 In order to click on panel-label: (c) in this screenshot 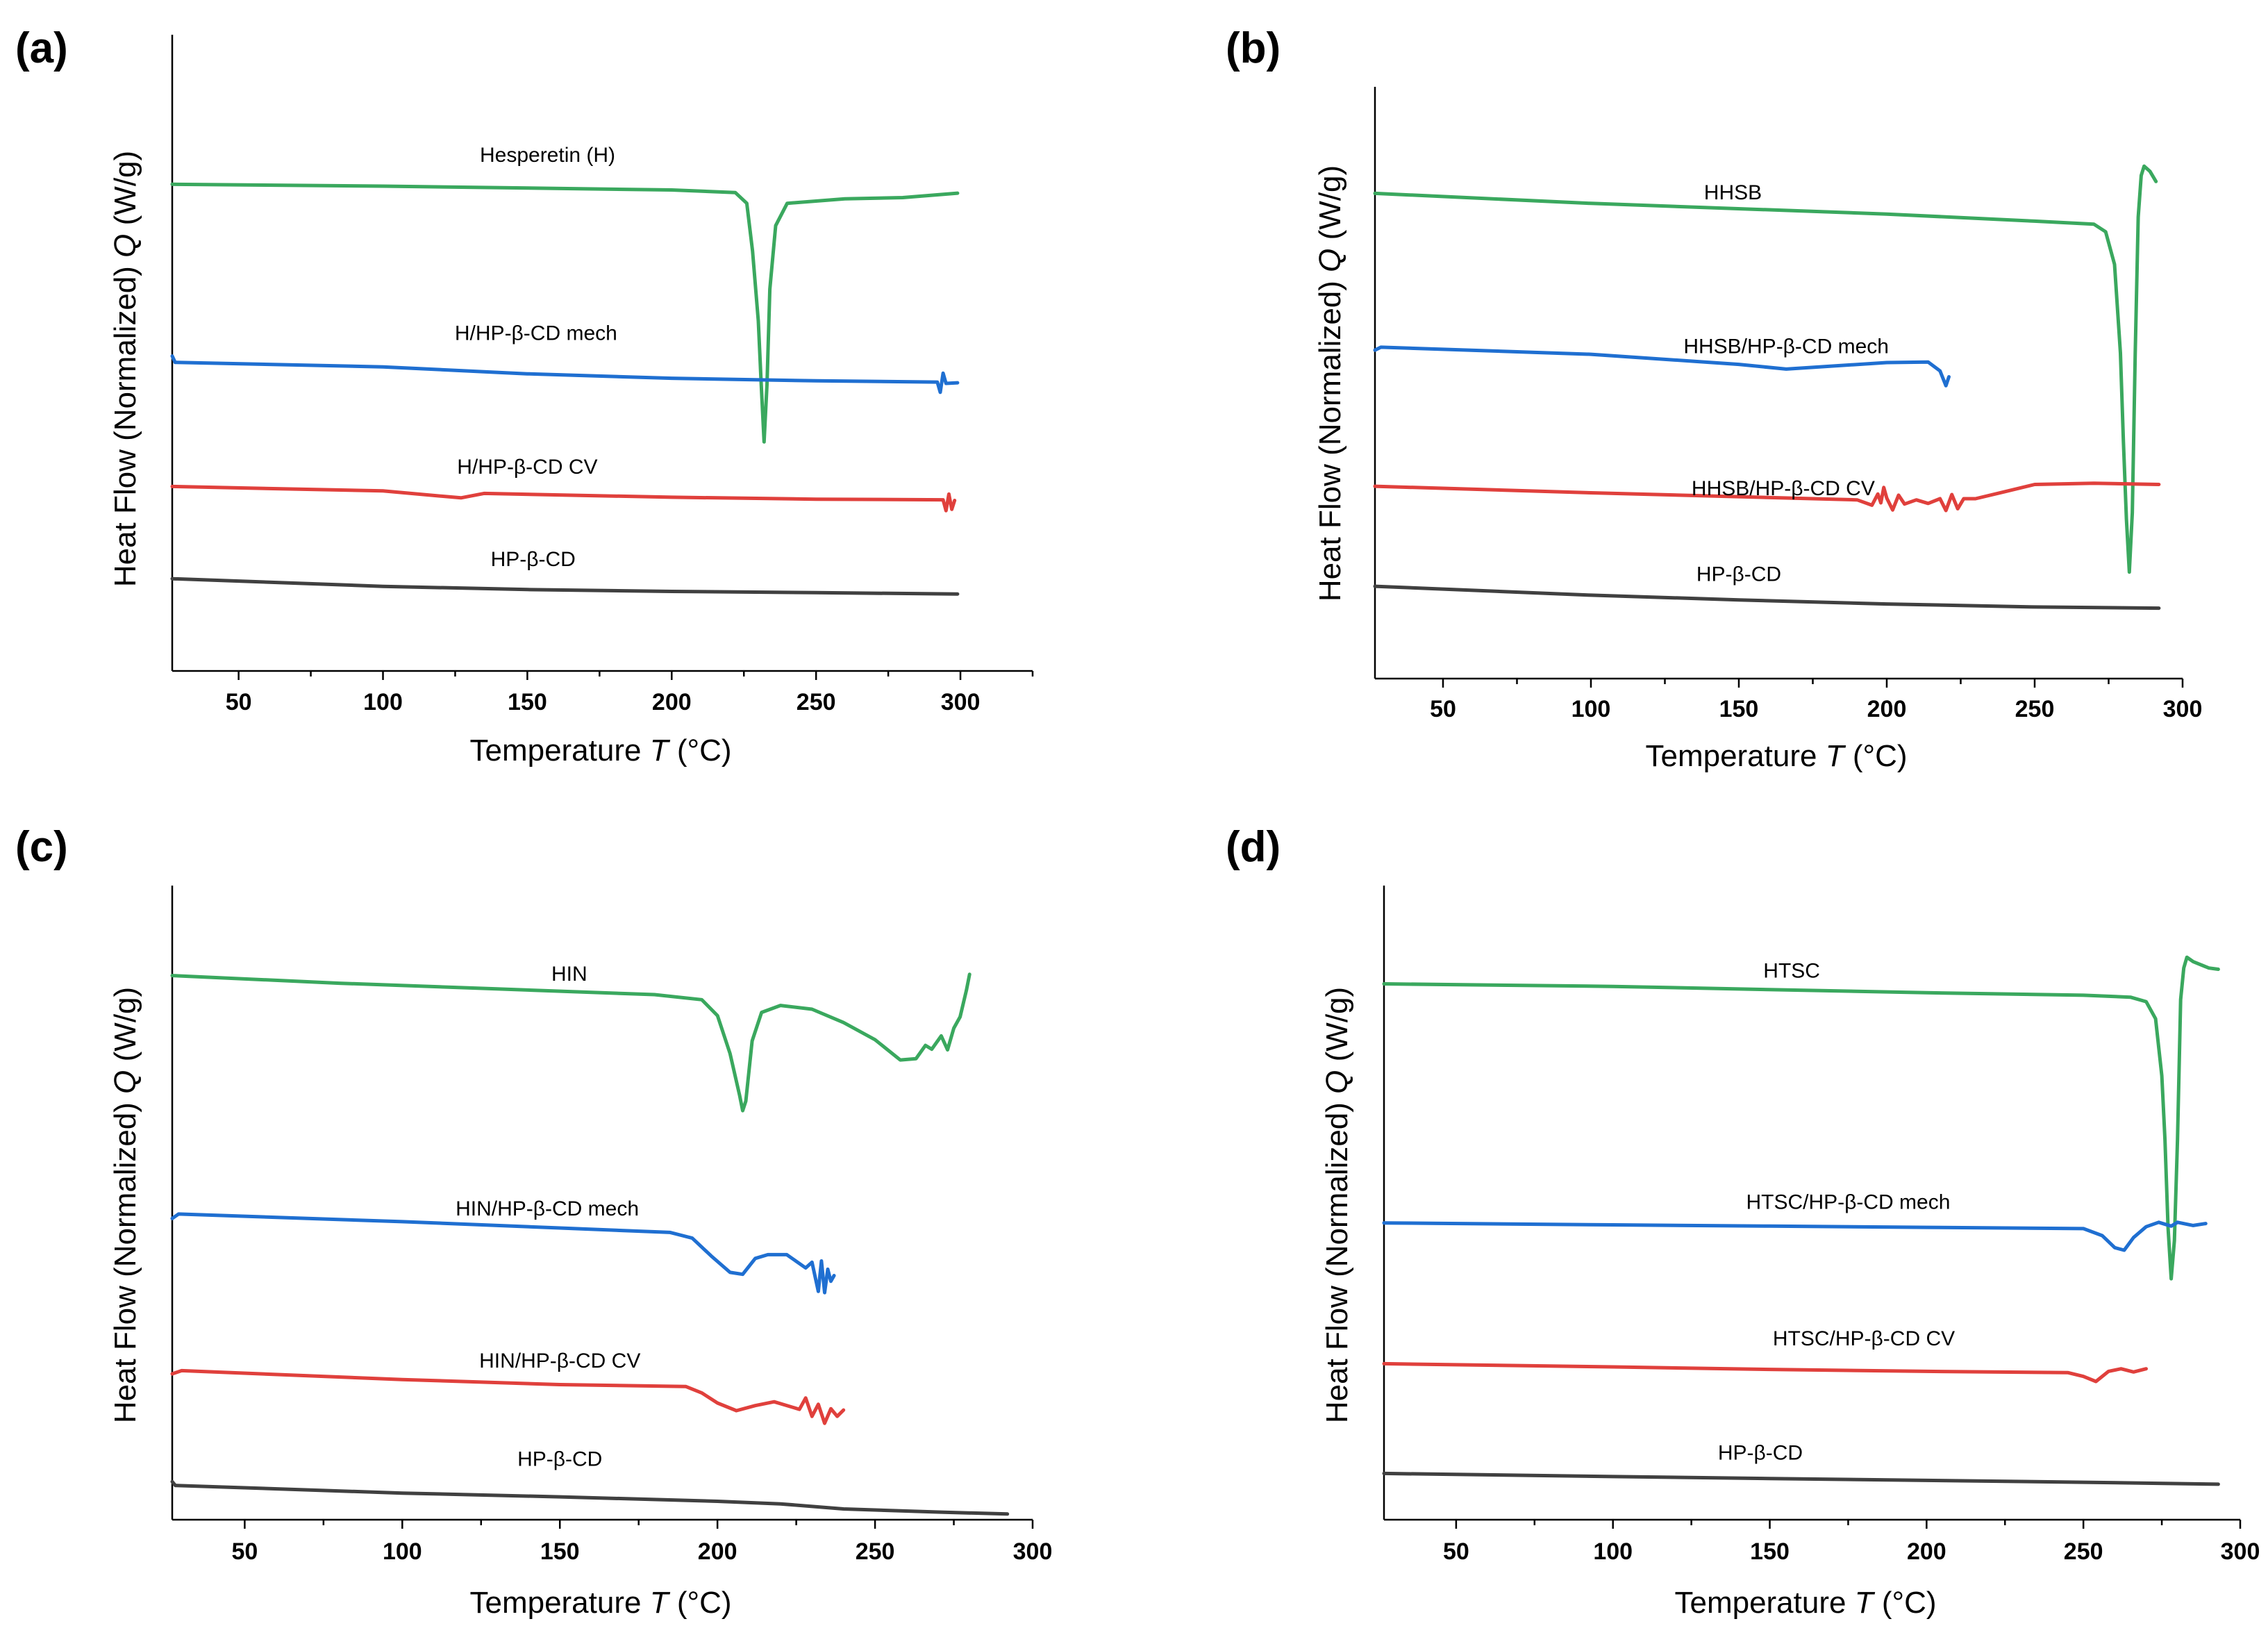, I will do `click(41, 847)`.